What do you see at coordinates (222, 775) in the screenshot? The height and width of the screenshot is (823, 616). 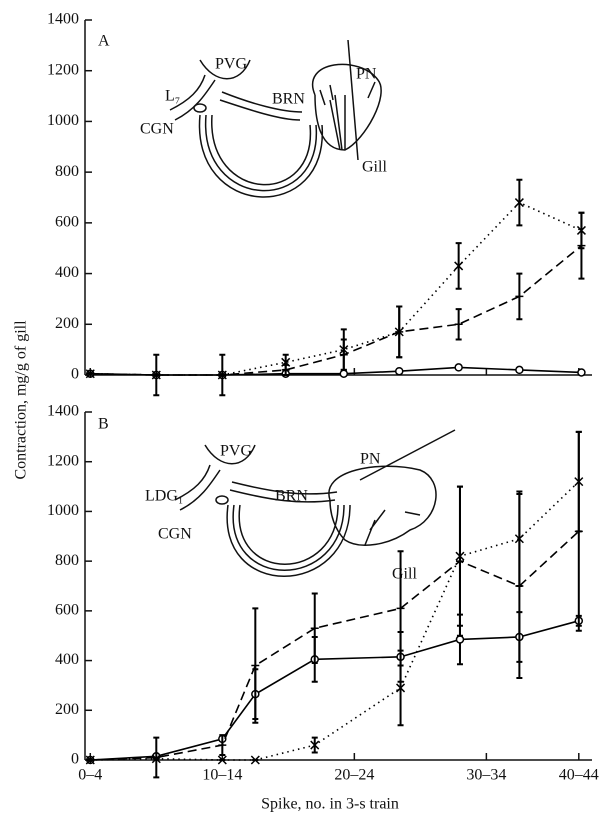 I see `x-tick-label: 10–14` at bounding box center [222, 775].